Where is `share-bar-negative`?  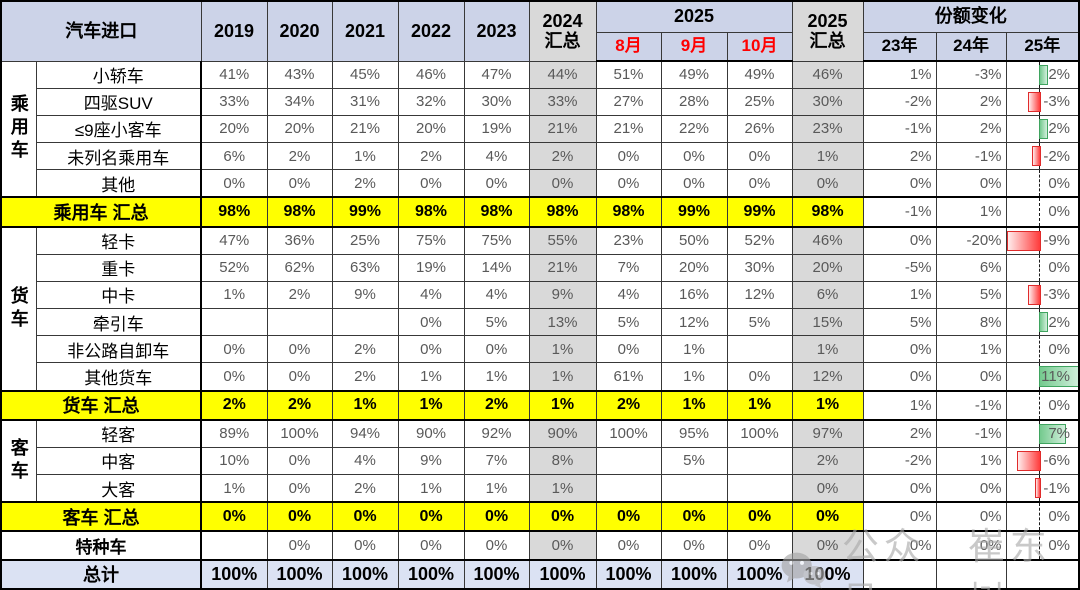 share-bar-negative is located at coordinates (1036, 156).